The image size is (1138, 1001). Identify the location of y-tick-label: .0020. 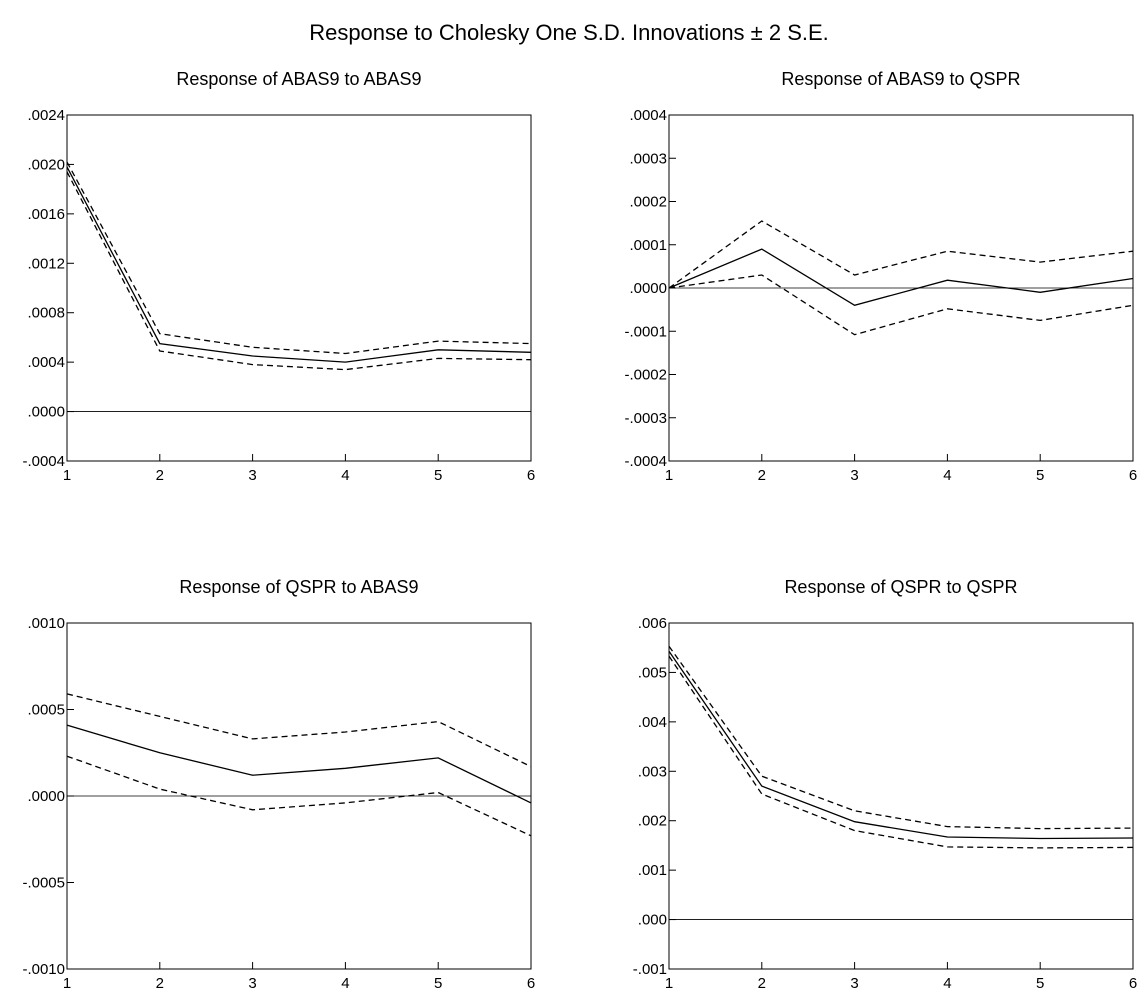
(46, 164).